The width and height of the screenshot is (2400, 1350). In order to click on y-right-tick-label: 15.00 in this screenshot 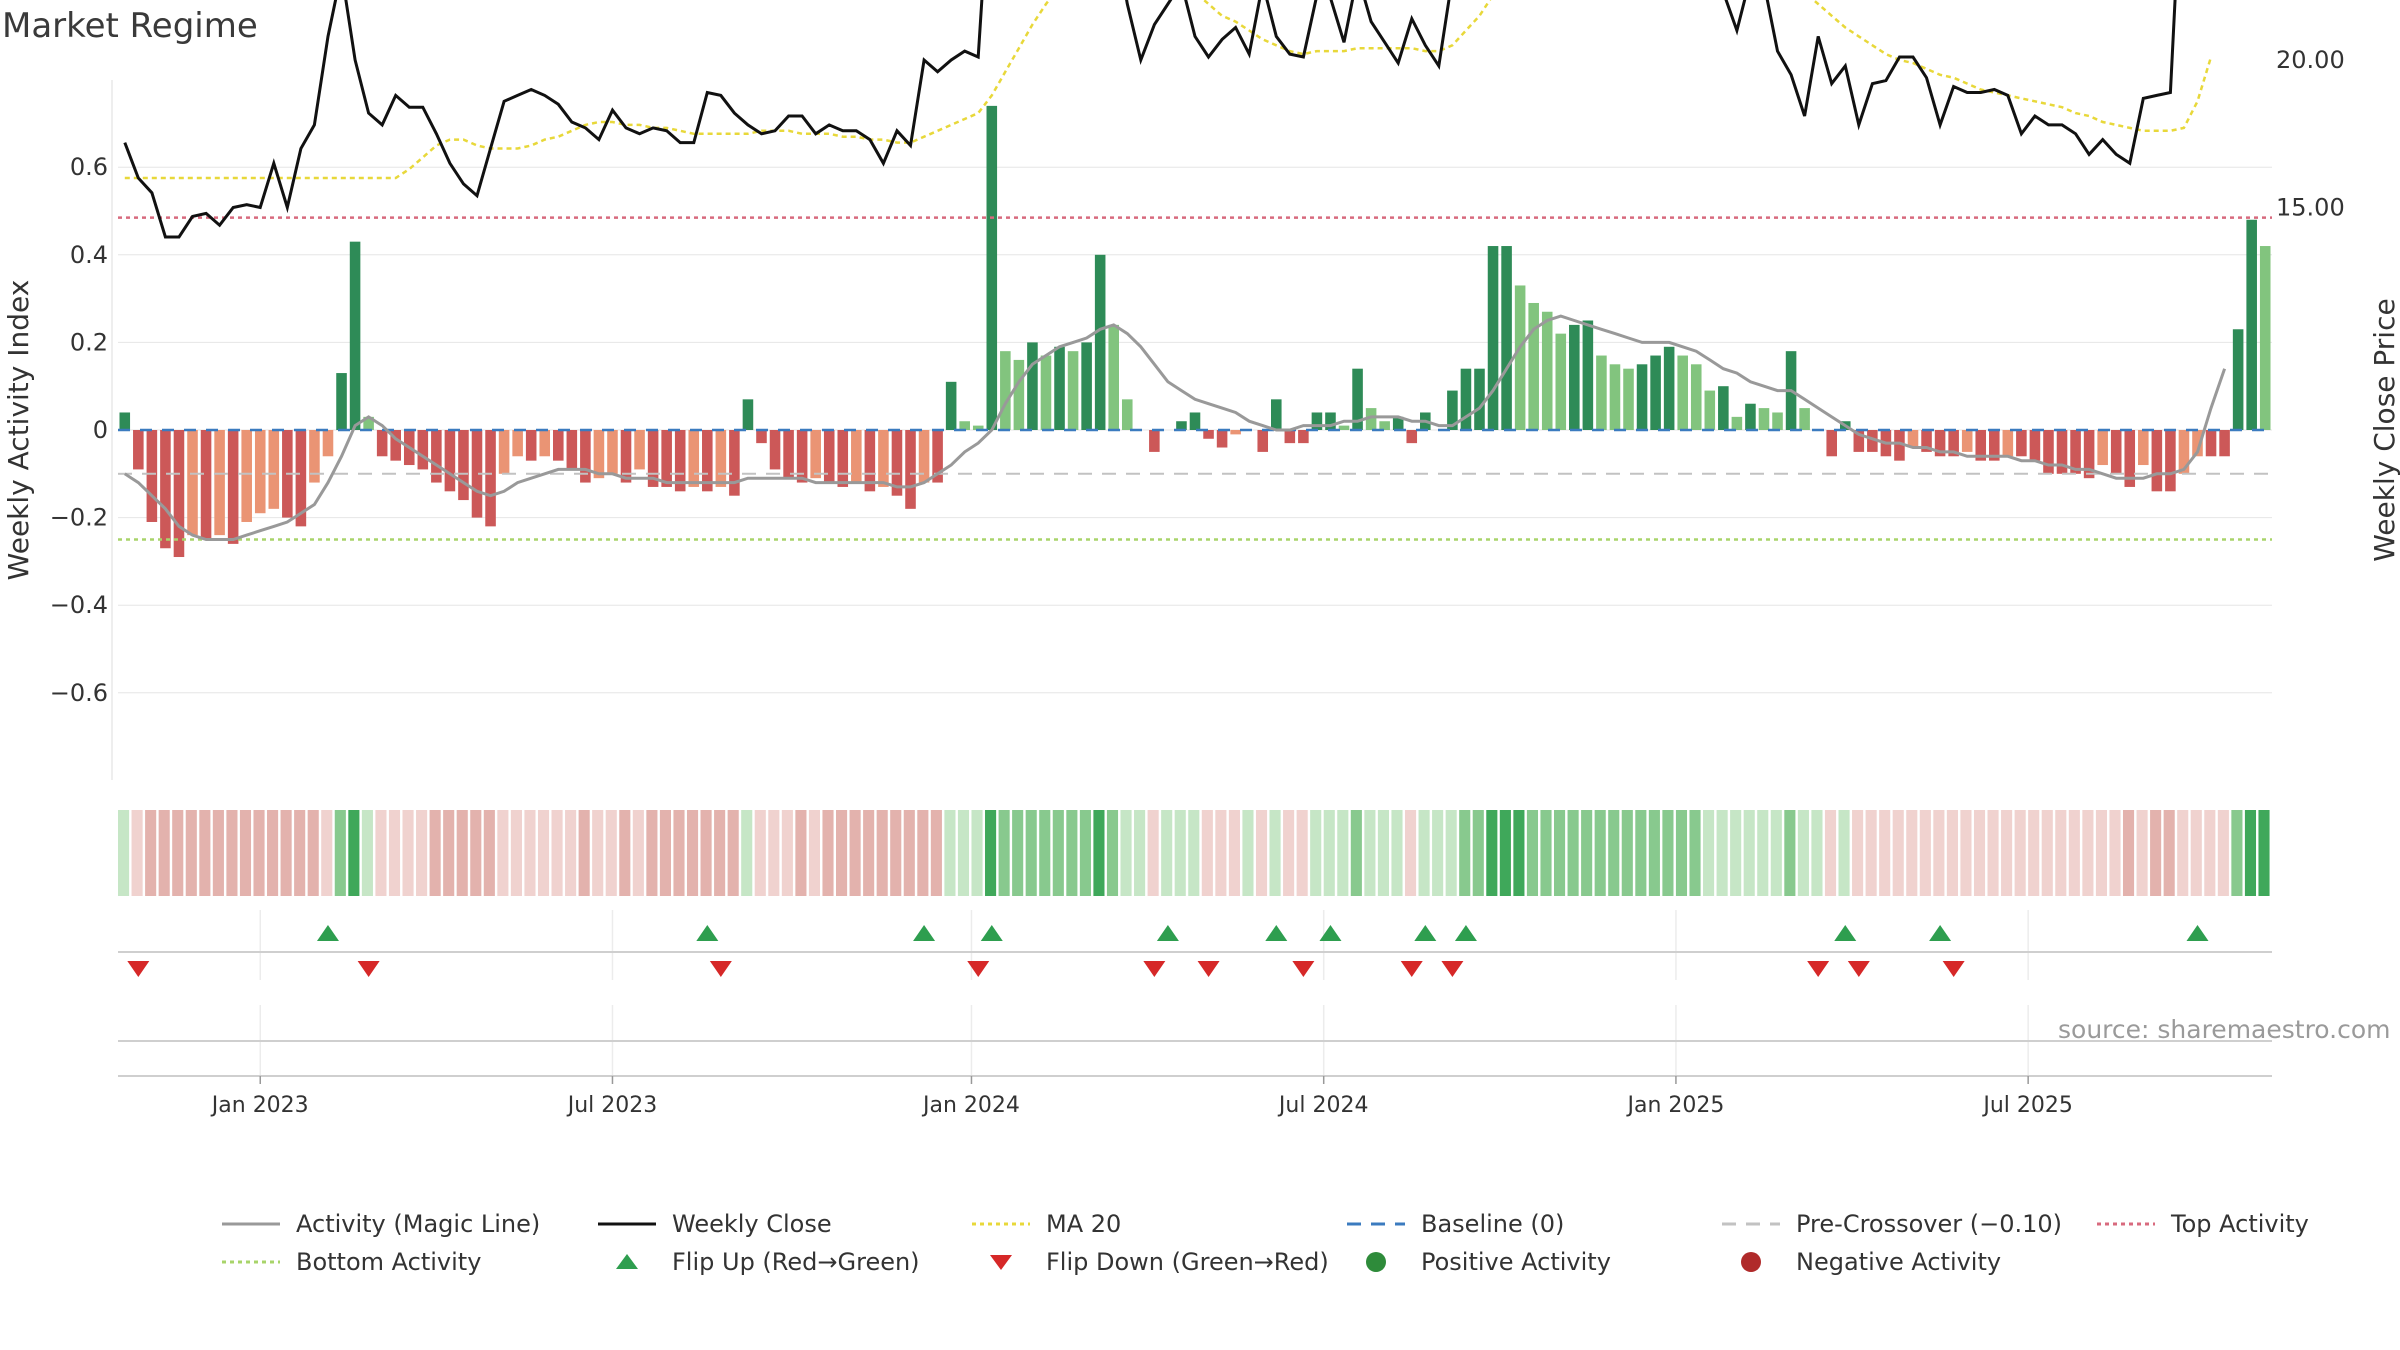, I will do `click(2310, 208)`.